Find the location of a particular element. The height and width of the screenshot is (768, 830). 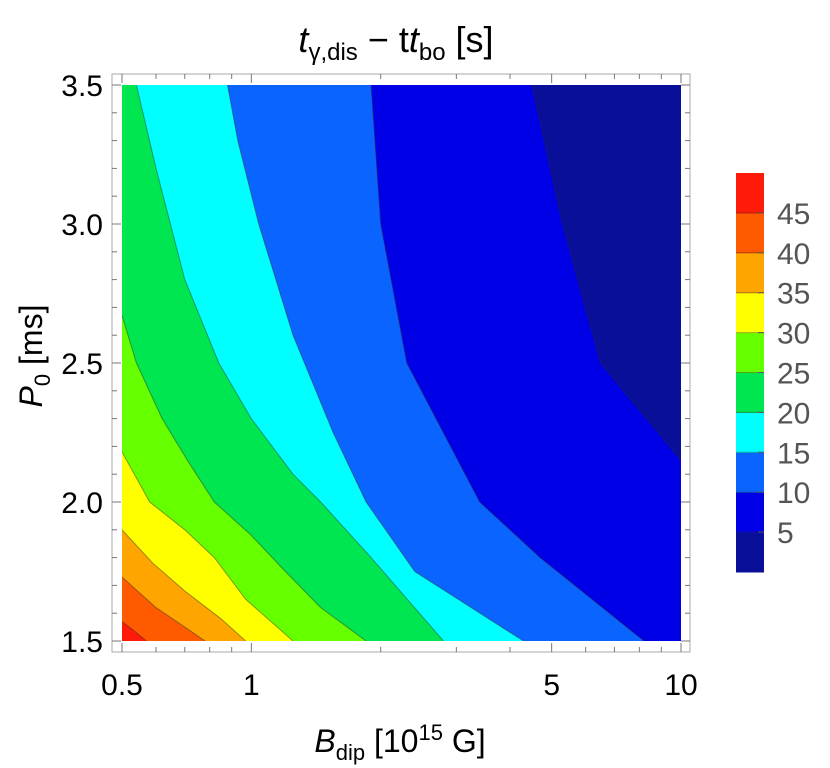

title-sub-2: bo is located at coordinates (432, 52).